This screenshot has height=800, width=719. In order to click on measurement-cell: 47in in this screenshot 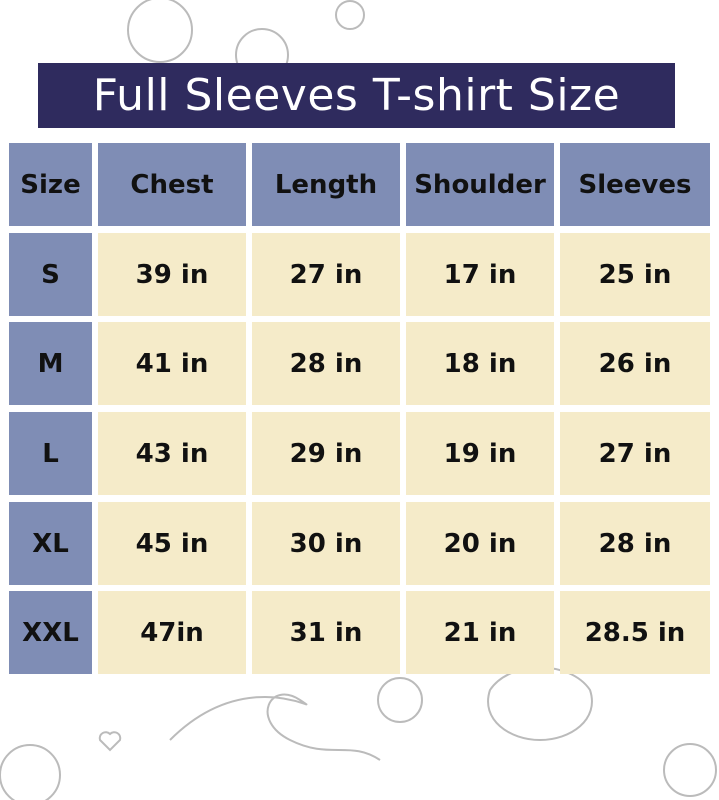, I will do `click(172, 632)`.